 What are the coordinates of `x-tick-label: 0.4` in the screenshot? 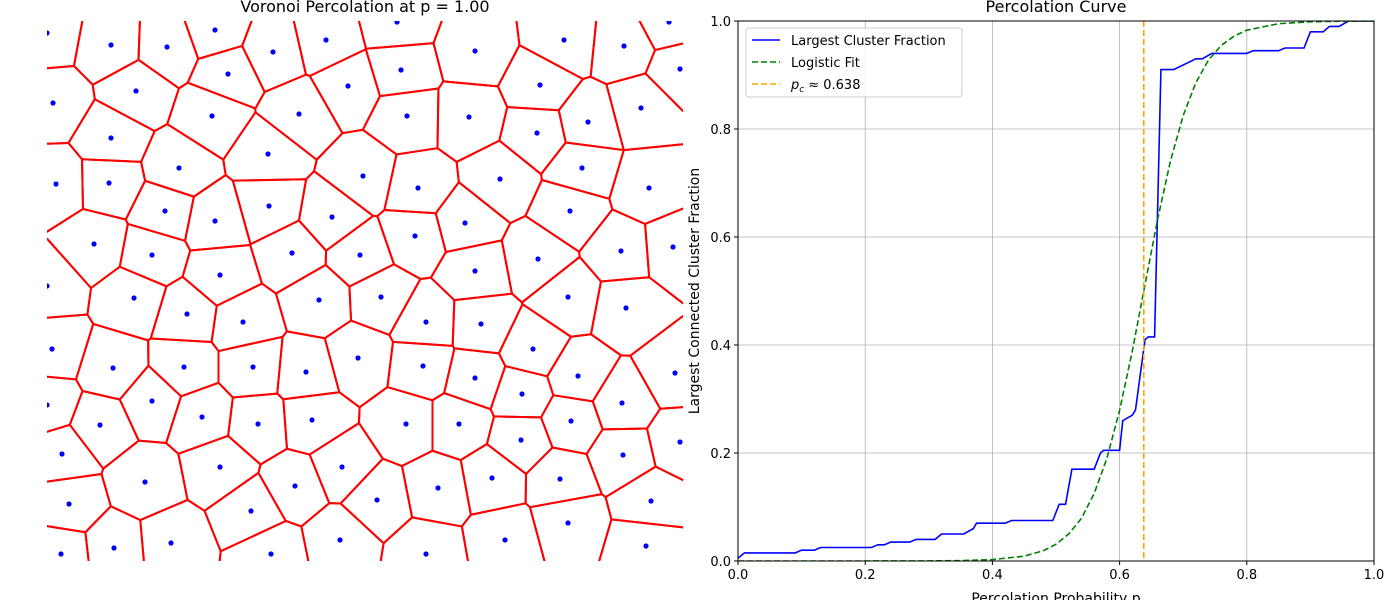 It's located at (992, 575).